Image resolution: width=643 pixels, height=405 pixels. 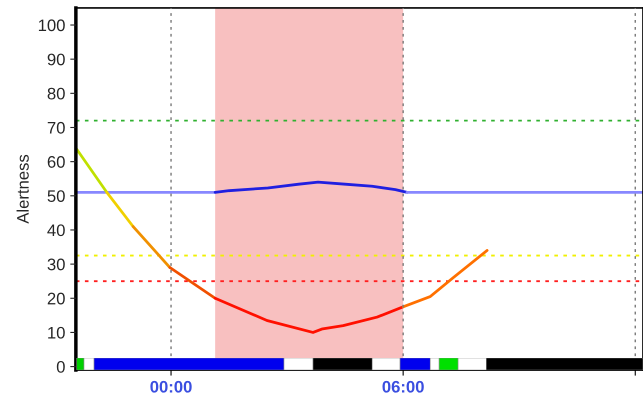 I want to click on x-tick-label: 00:00, so click(x=171, y=386).